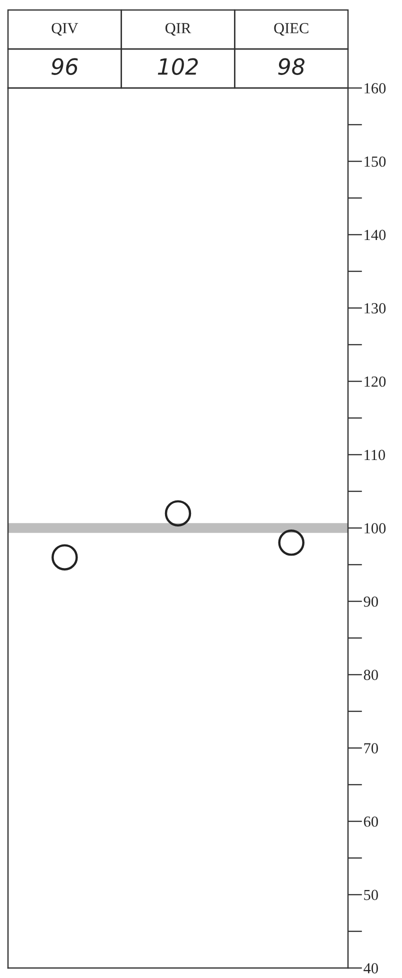  Describe the element at coordinates (375, 308) in the screenshot. I see `y-tick-label: 130` at that location.